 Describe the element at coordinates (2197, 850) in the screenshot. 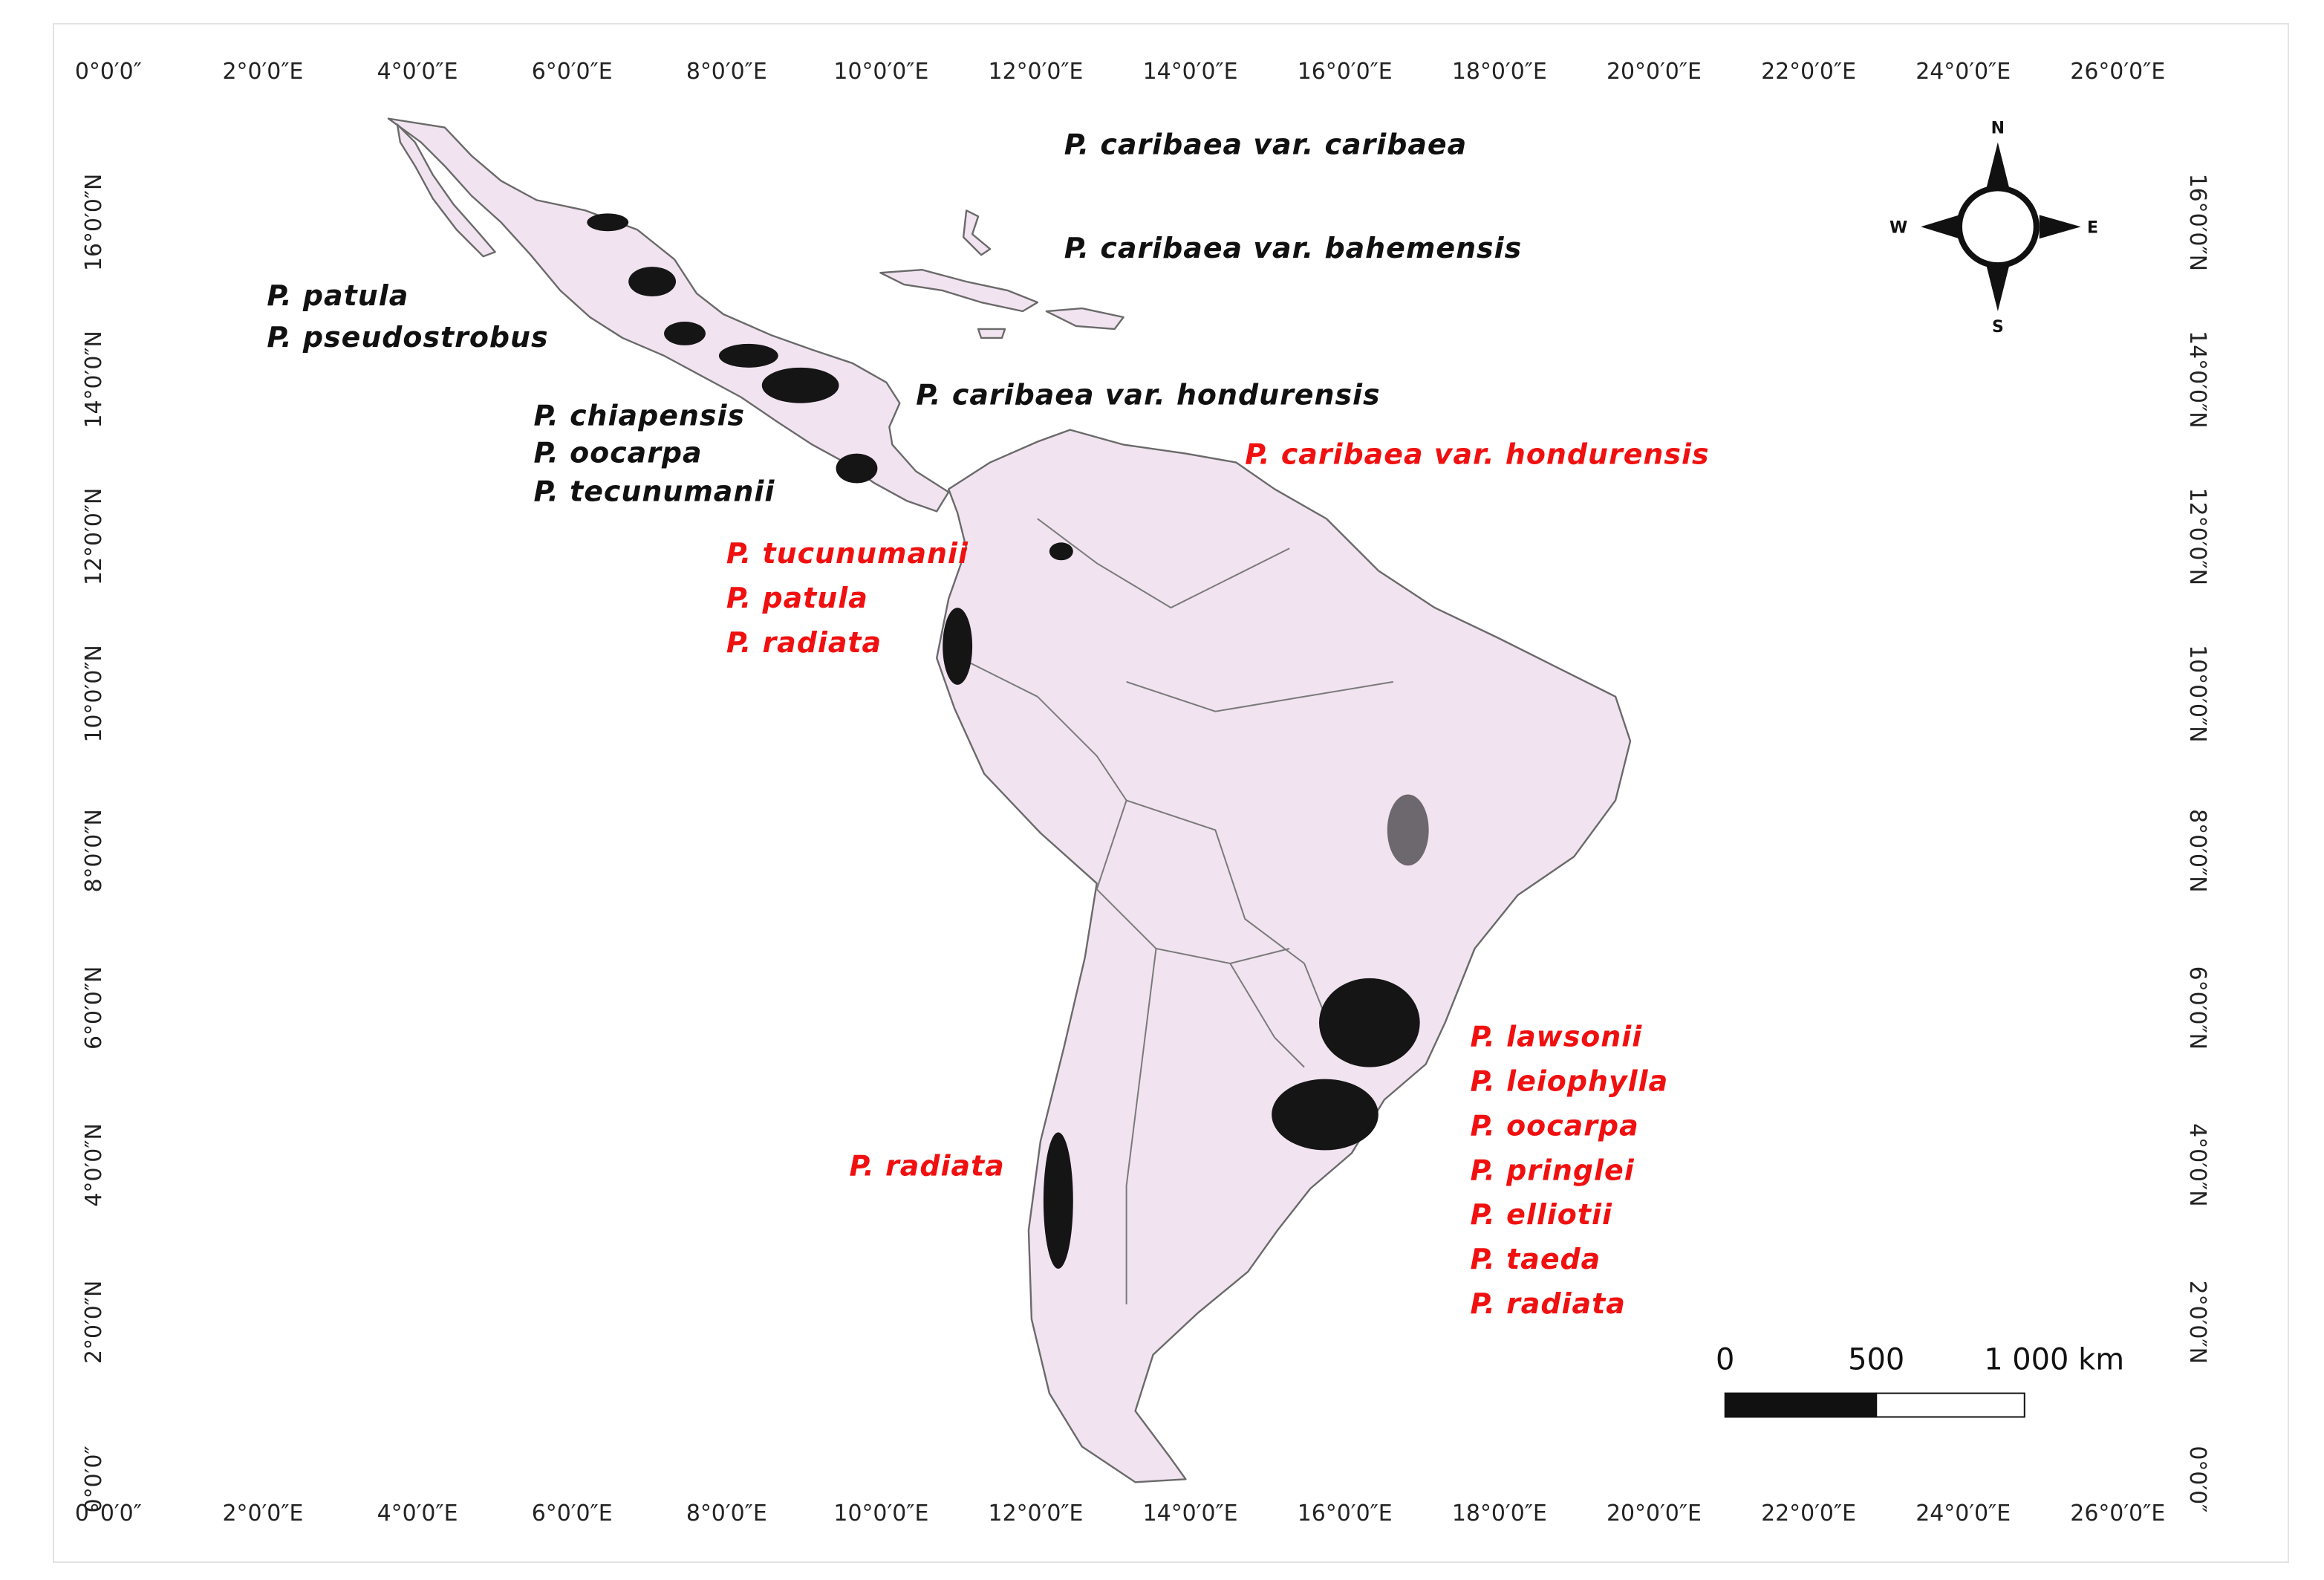

I see `right-coordinate-label: 8°0′0″N` at that location.